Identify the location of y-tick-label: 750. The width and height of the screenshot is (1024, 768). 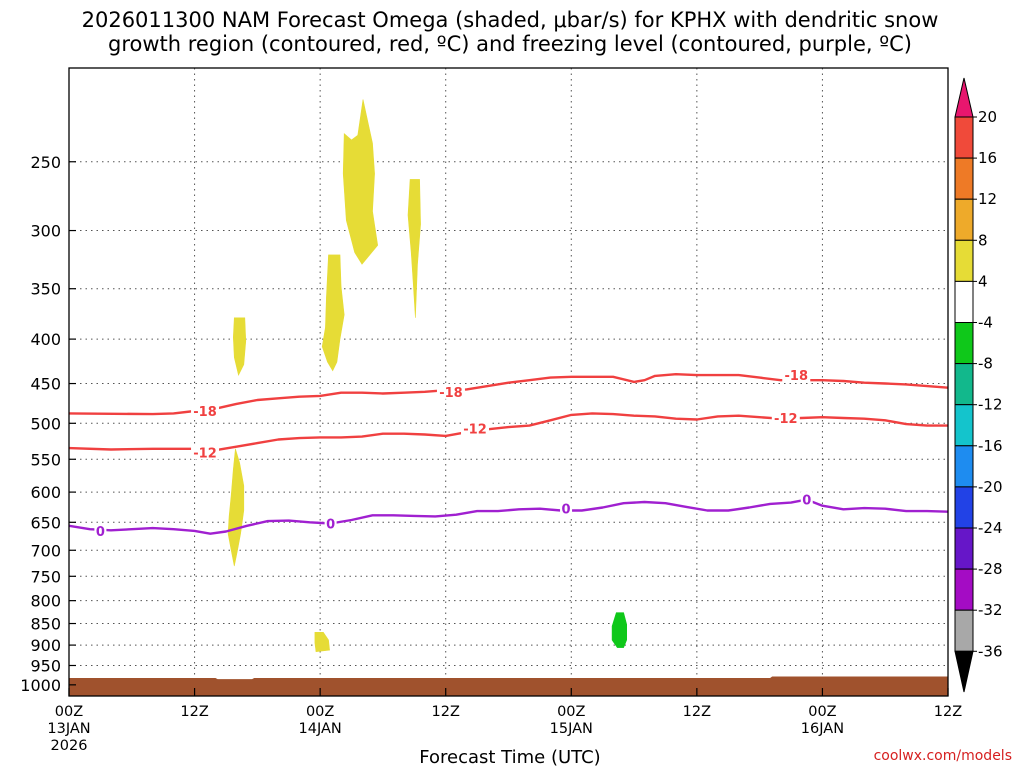
(45, 576).